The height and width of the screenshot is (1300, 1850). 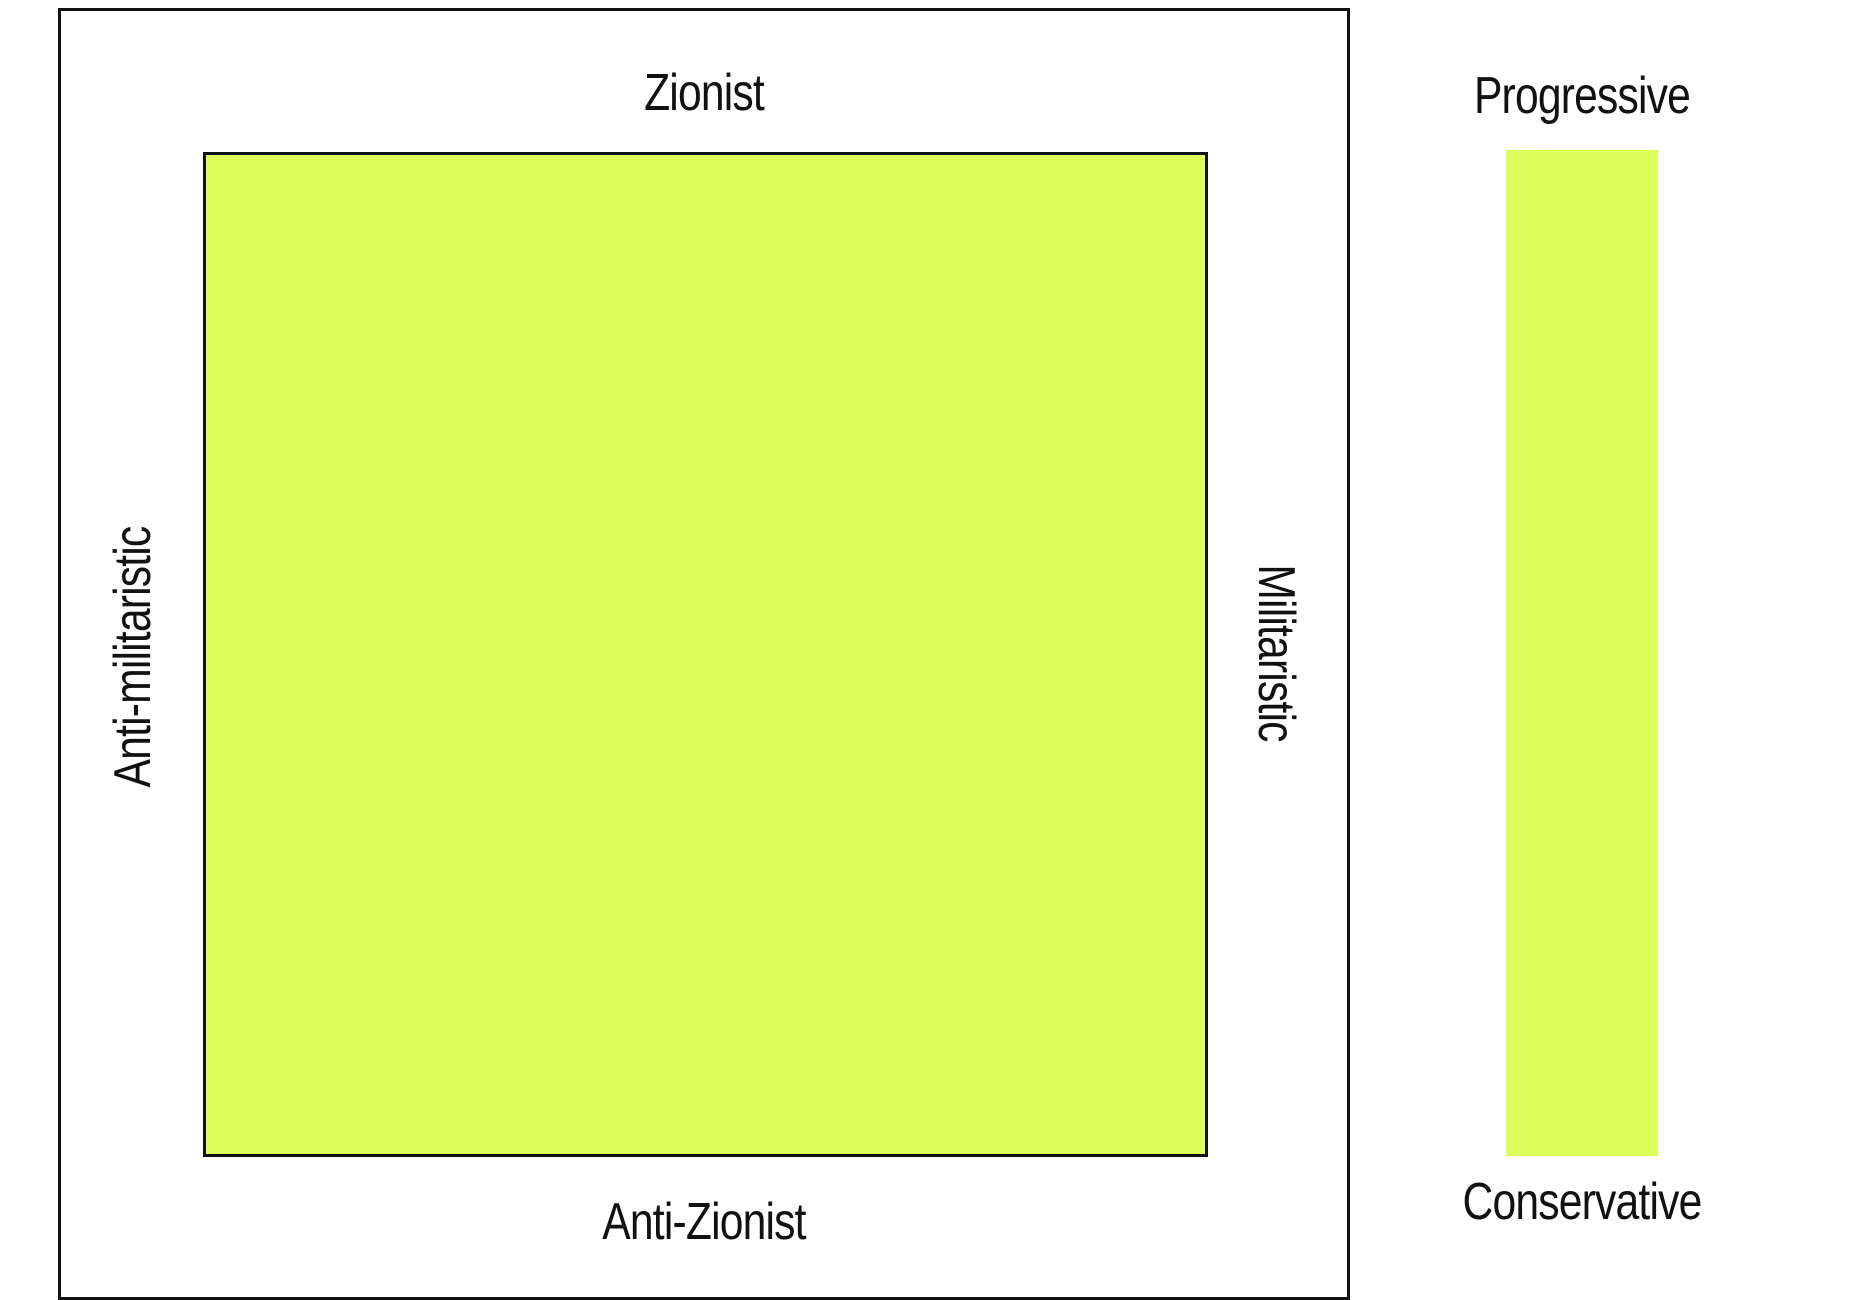 What do you see at coordinates (704, 93) in the screenshot?
I see `compass-top-label: Zionist` at bounding box center [704, 93].